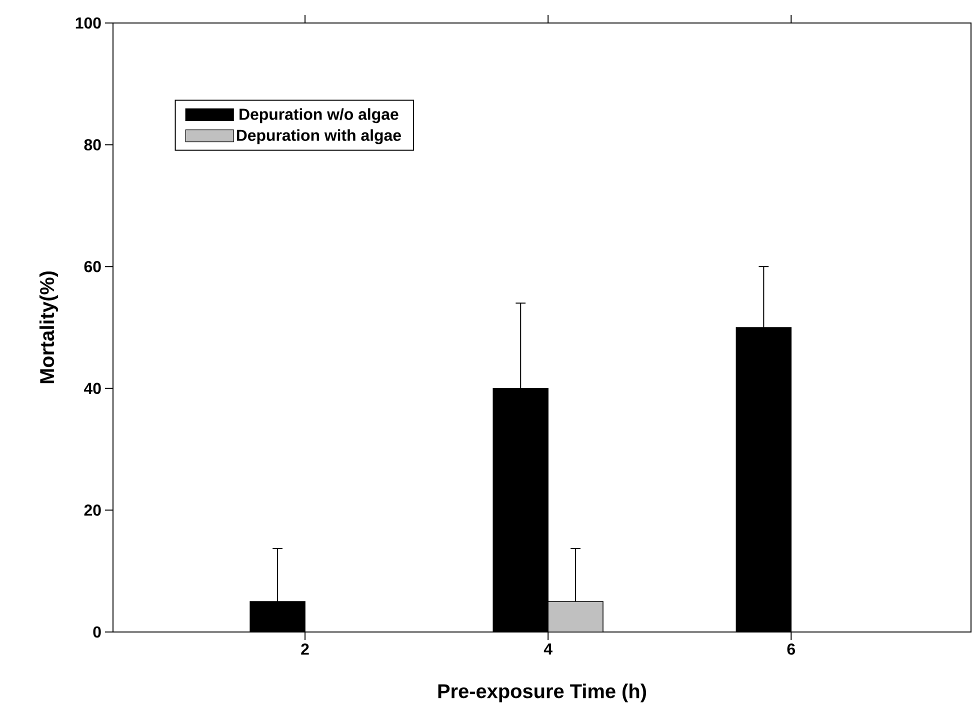 The height and width of the screenshot is (727, 973). What do you see at coordinates (548, 649) in the screenshot?
I see `x-tick-label: 4` at bounding box center [548, 649].